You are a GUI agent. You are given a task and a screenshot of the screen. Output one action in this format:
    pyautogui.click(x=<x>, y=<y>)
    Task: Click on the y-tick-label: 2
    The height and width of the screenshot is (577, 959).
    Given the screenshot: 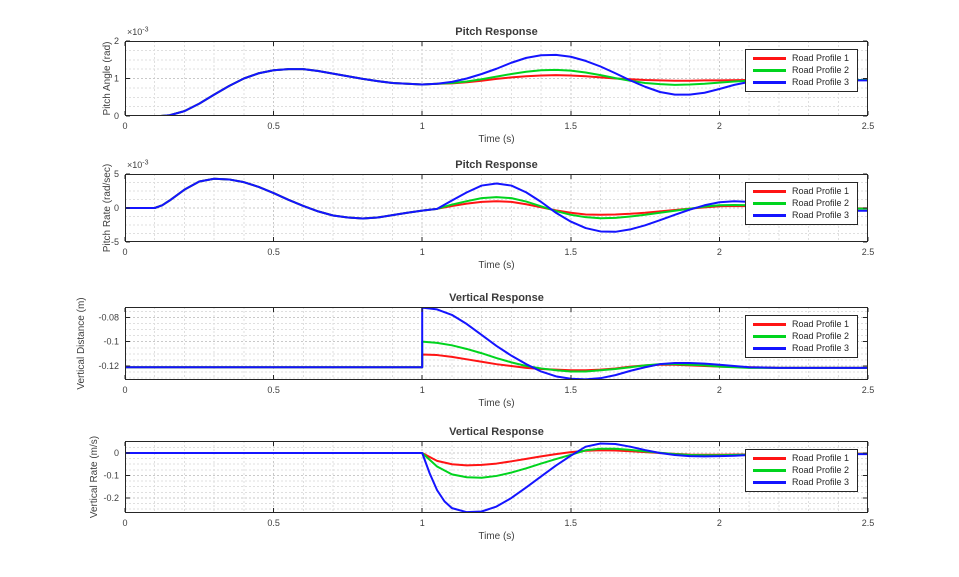 What is the action you would take?
    pyautogui.click(x=116, y=41)
    